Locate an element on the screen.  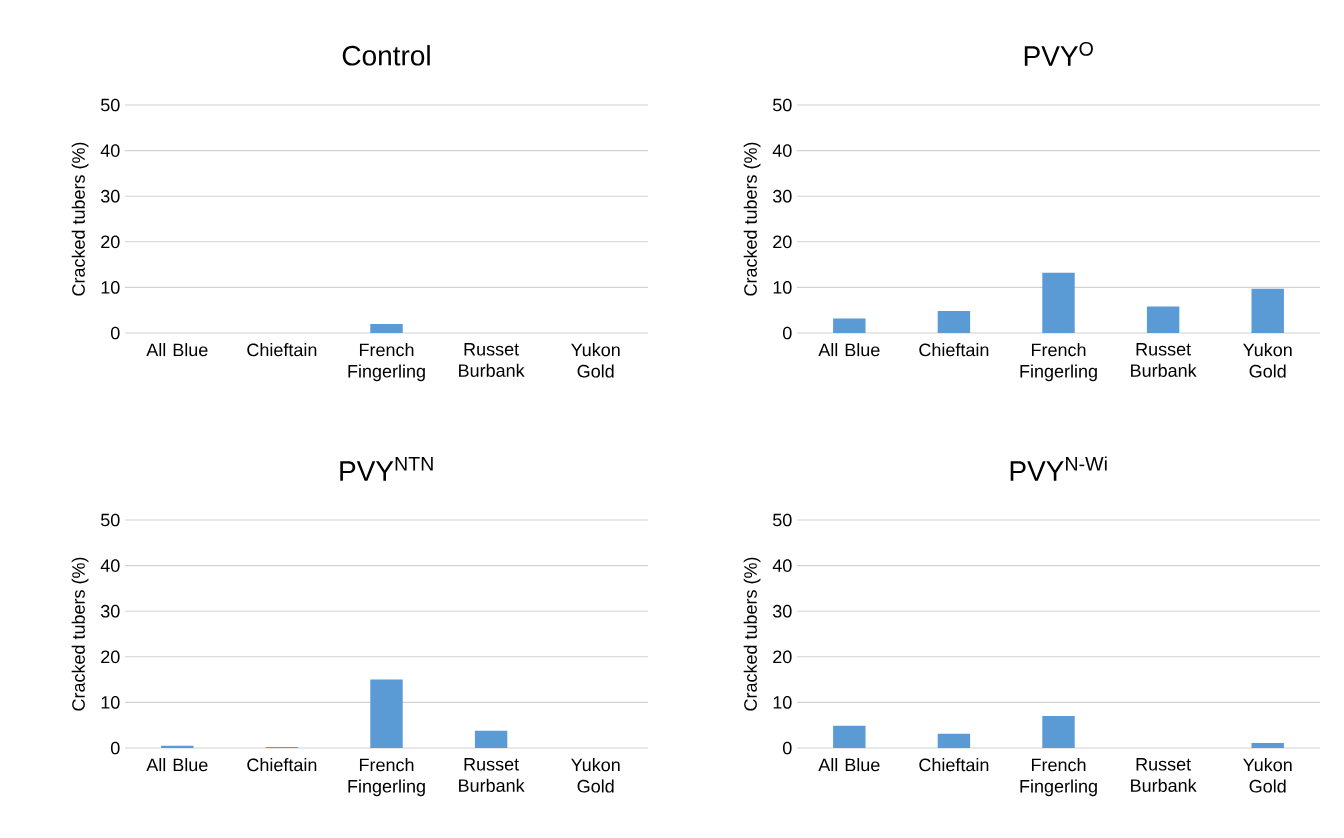
chart-title: PVY$^{N-Wi}$ is located at coordinates (1058, 468).